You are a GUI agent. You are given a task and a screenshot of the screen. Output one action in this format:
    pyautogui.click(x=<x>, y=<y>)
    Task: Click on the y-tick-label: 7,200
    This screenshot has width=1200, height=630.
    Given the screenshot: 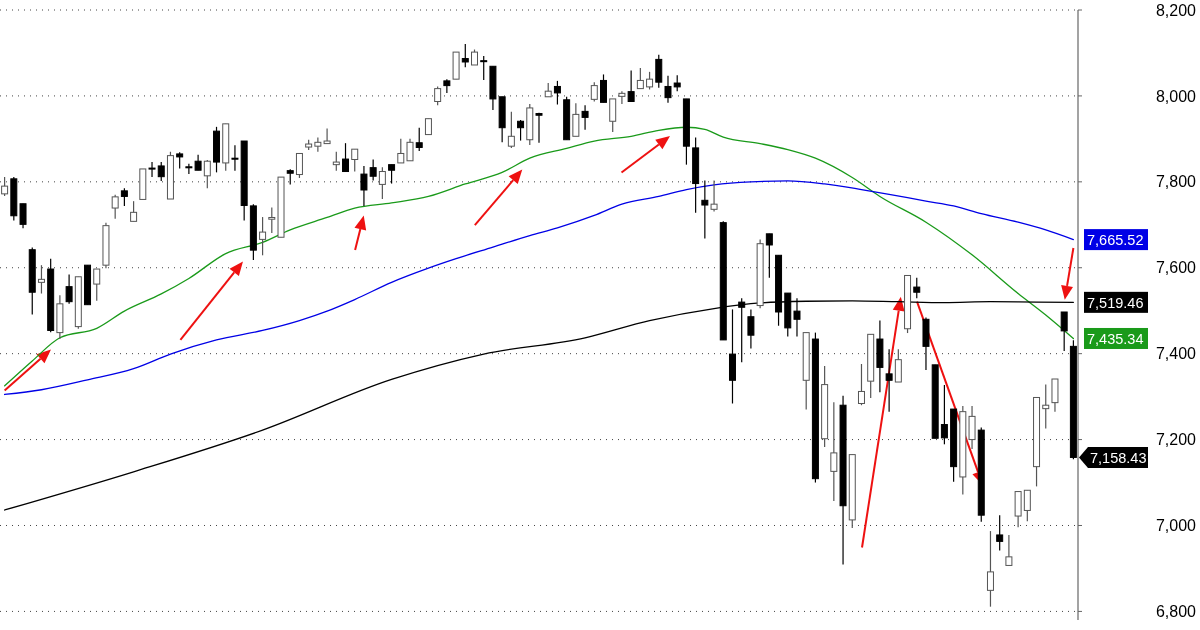 What is the action you would take?
    pyautogui.click(x=1176, y=440)
    